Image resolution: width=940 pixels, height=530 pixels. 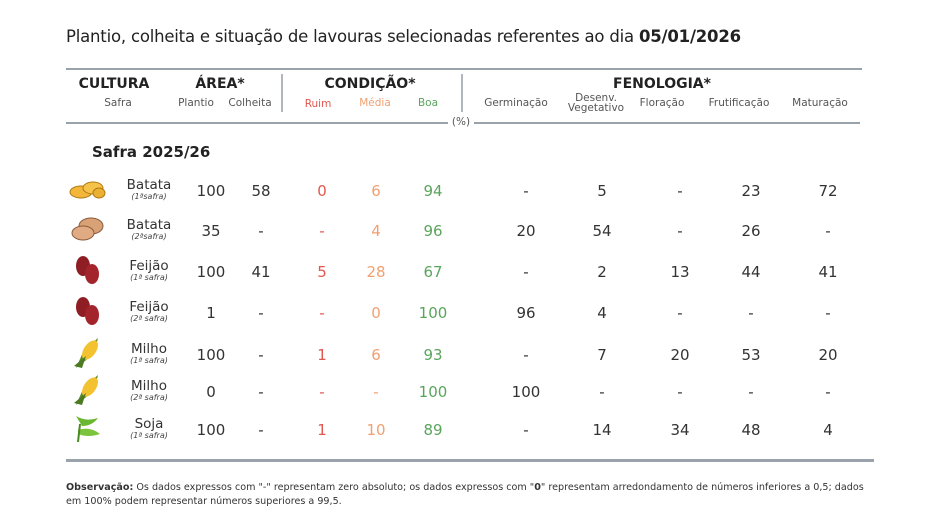 What do you see at coordinates (680, 355) in the screenshot?
I see `cell-floracao: 20` at bounding box center [680, 355].